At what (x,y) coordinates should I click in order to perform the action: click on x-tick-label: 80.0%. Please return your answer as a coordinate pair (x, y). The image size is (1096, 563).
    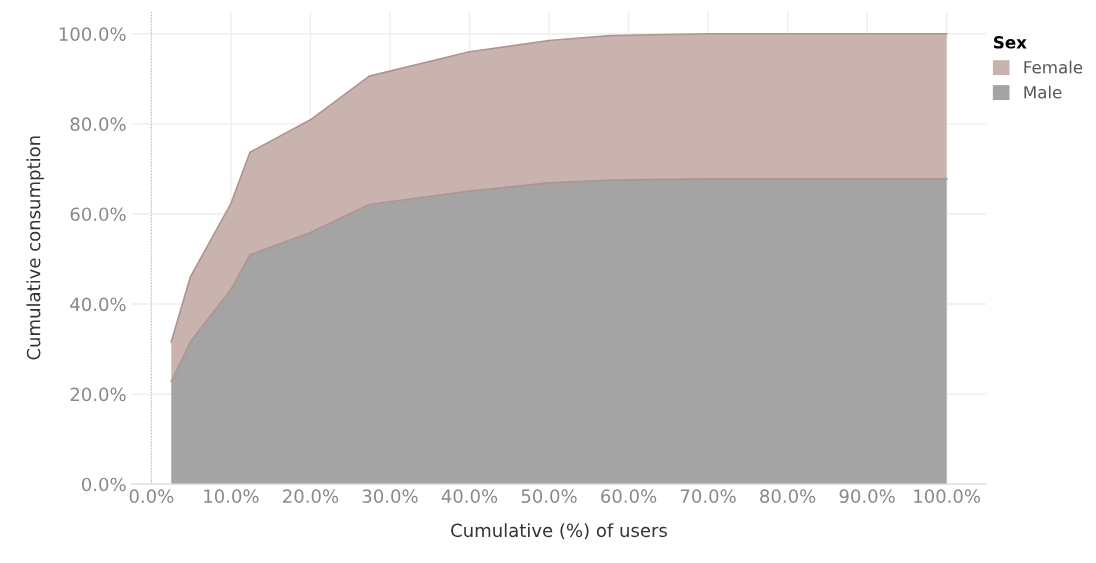
    Looking at the image, I should click on (788, 496).